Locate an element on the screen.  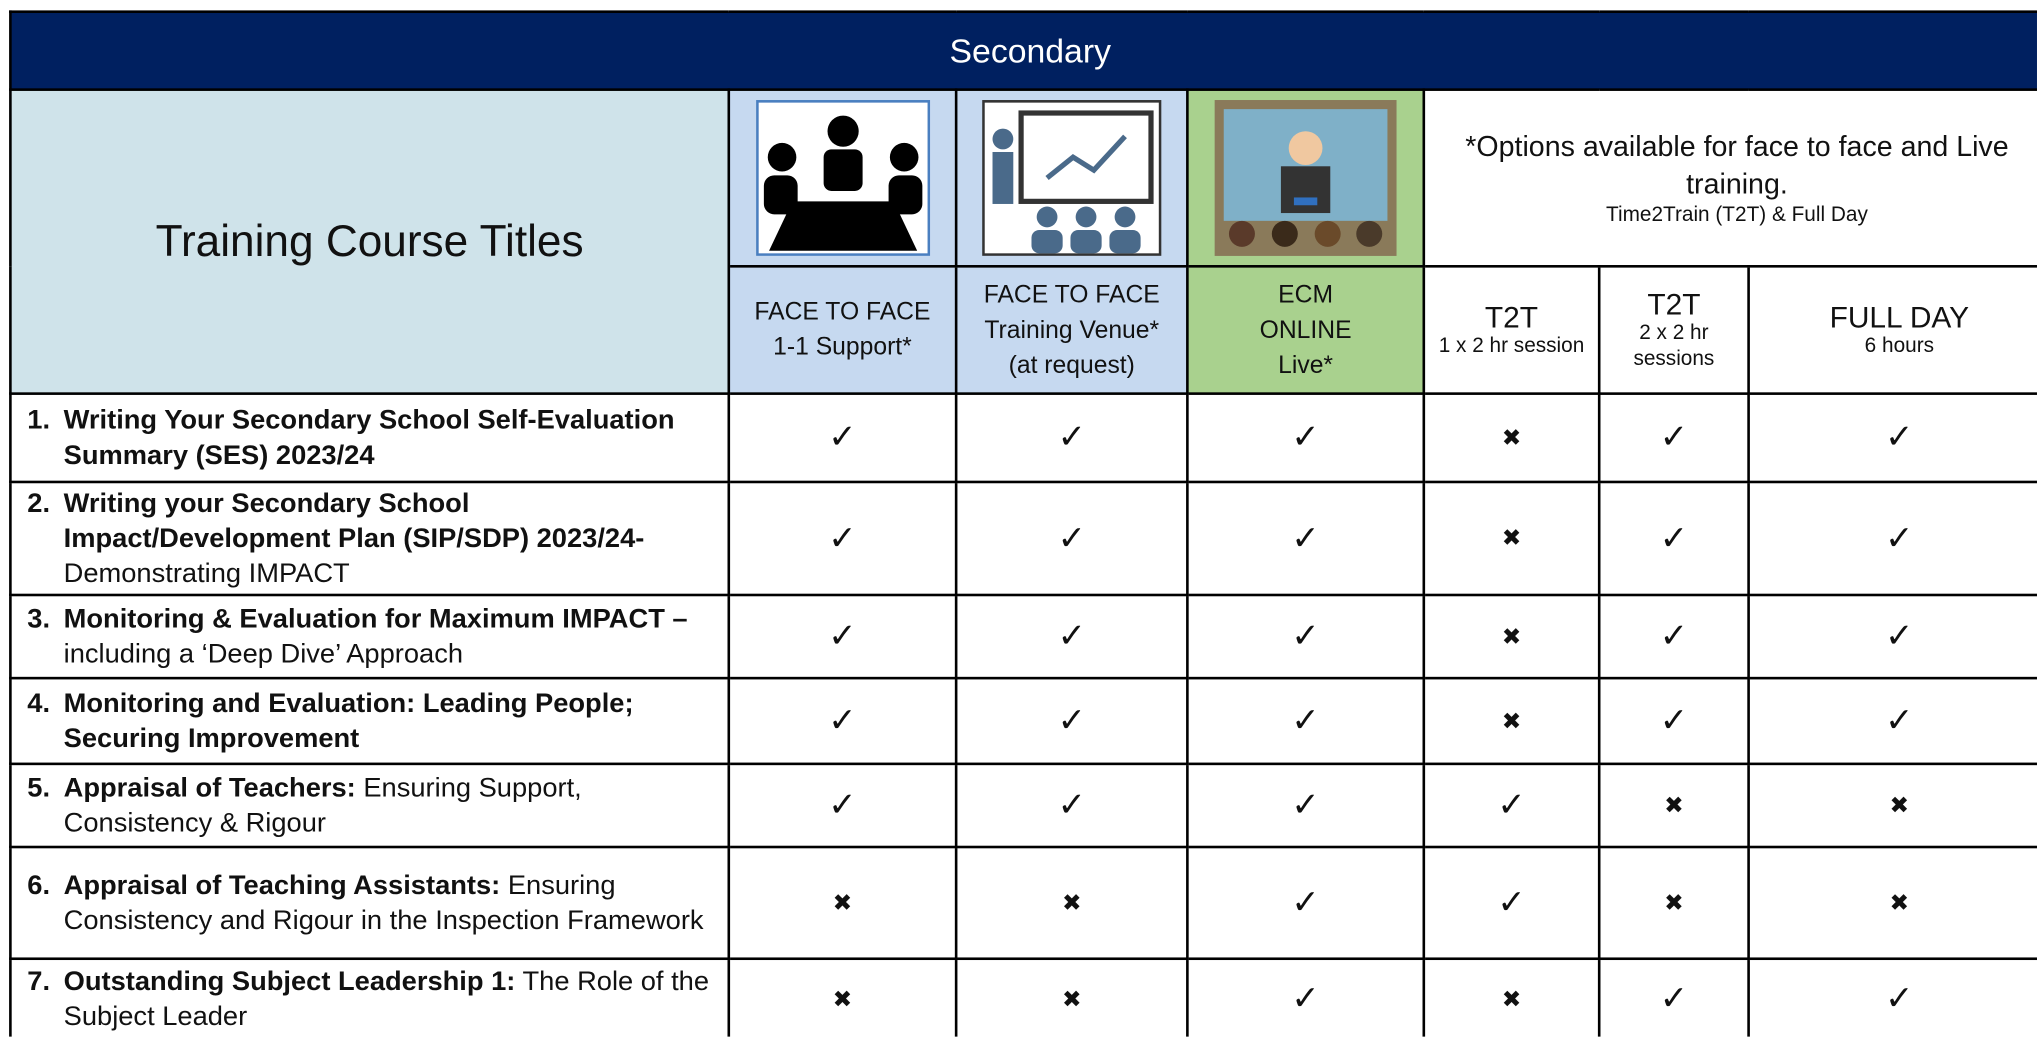
course-number: 7. is located at coordinates (39, 981).